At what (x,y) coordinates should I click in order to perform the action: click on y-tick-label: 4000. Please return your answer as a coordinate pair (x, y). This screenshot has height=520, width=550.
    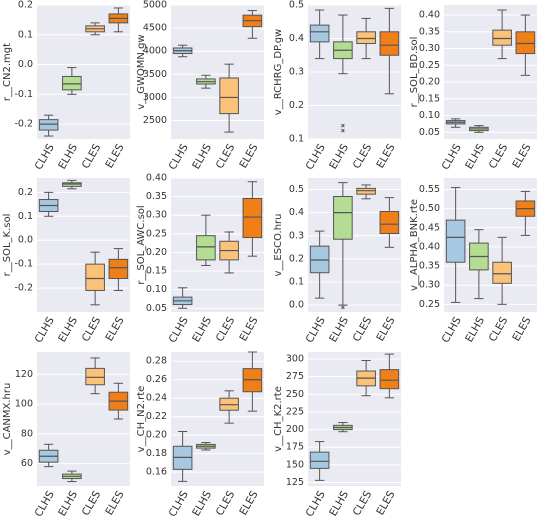
    Looking at the image, I should click on (155, 51).